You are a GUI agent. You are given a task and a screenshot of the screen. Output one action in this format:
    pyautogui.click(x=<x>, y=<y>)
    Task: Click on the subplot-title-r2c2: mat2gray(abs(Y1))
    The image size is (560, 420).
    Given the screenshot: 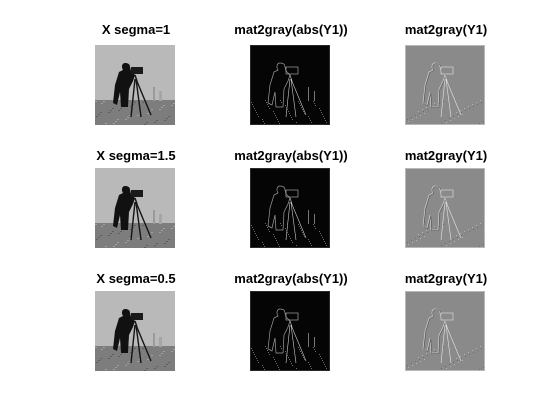 What is the action you would take?
    pyautogui.click(x=291, y=155)
    